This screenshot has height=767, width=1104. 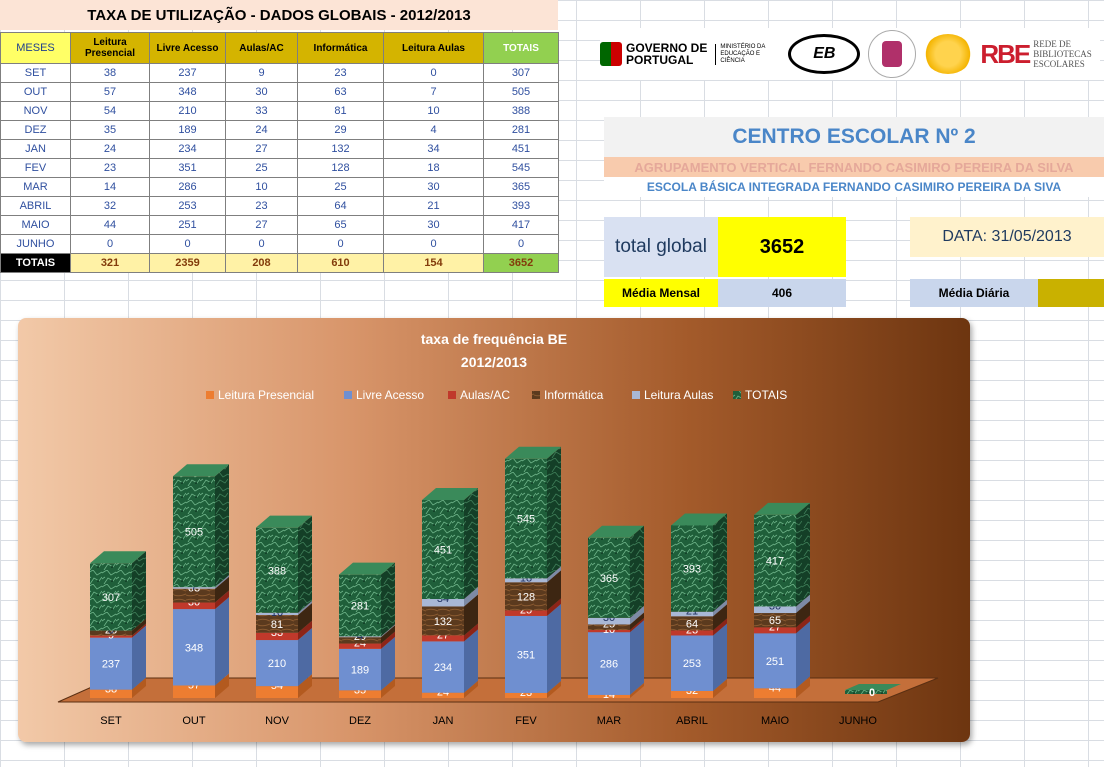 I want to click on value-cell: 128, so click(x=340, y=168).